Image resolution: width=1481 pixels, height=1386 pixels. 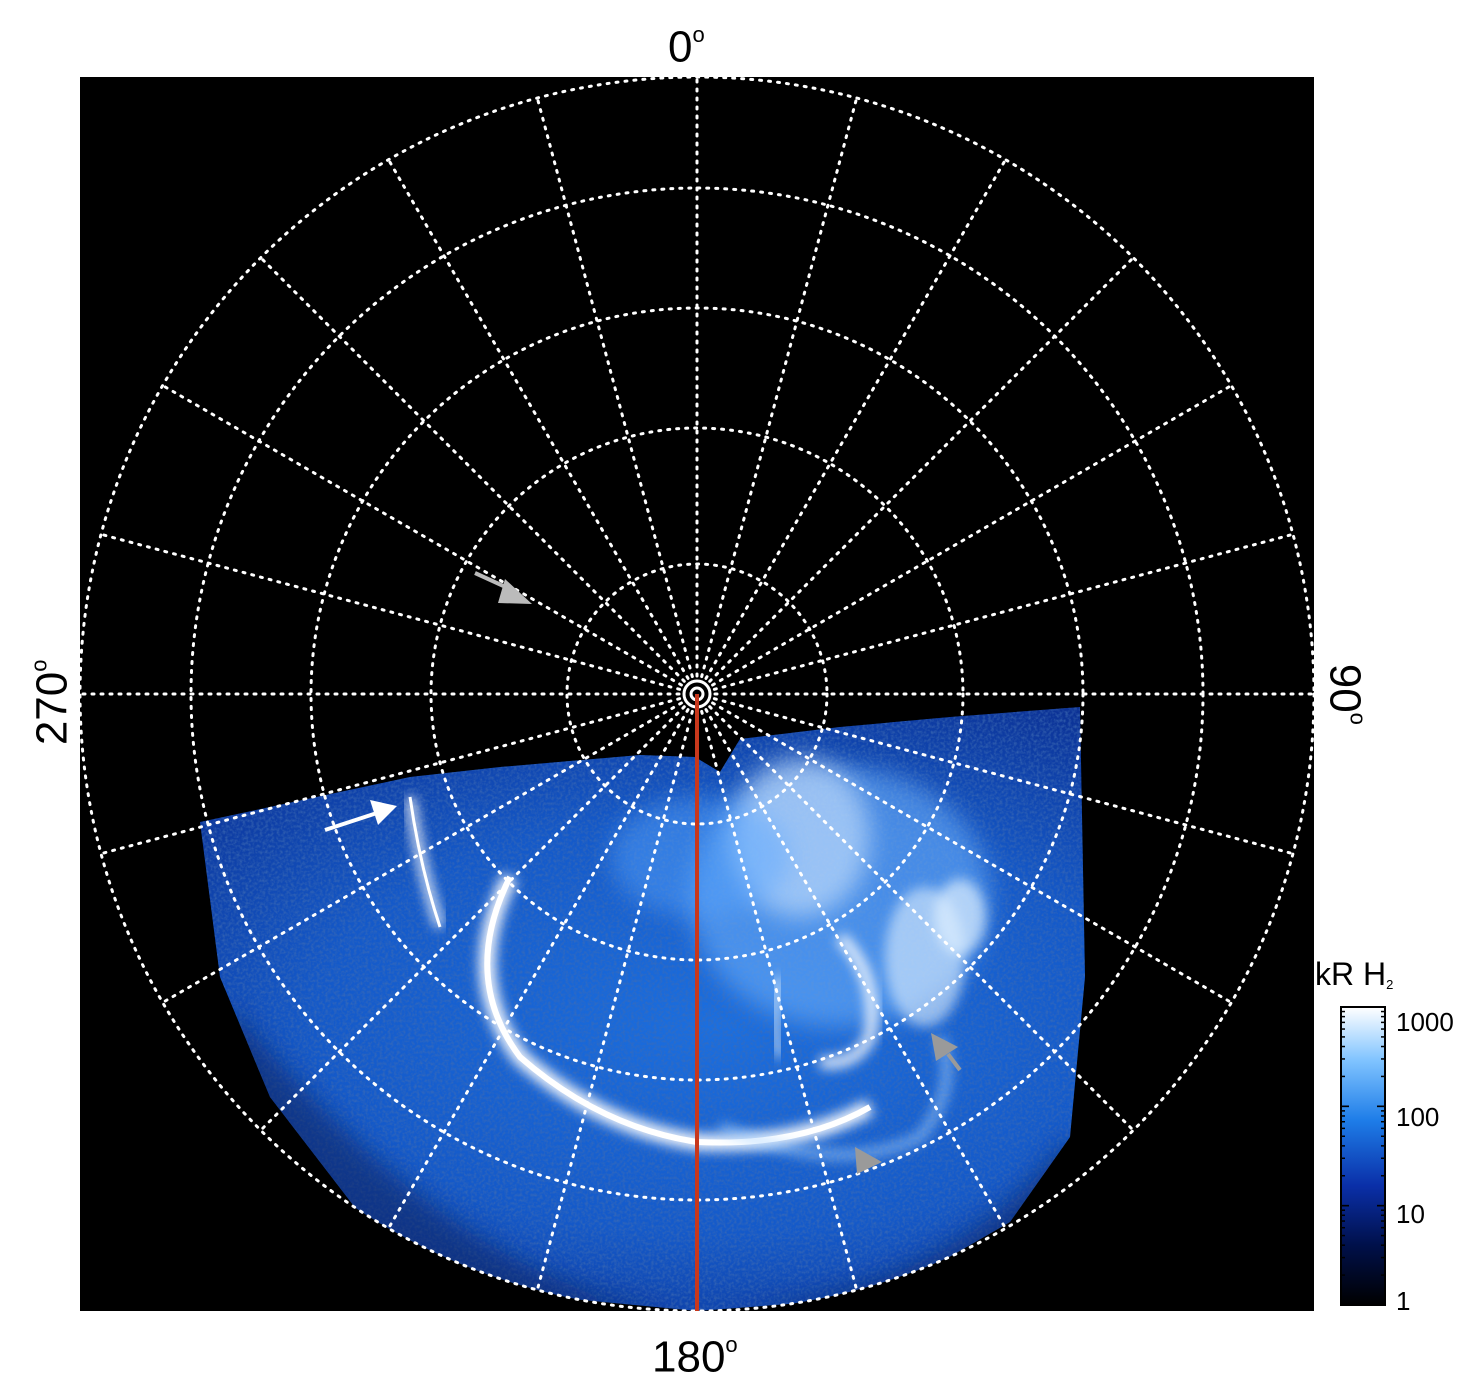 What do you see at coordinates (1354, 974) in the screenshot?
I see `colorbar-unit-label: kR H2` at bounding box center [1354, 974].